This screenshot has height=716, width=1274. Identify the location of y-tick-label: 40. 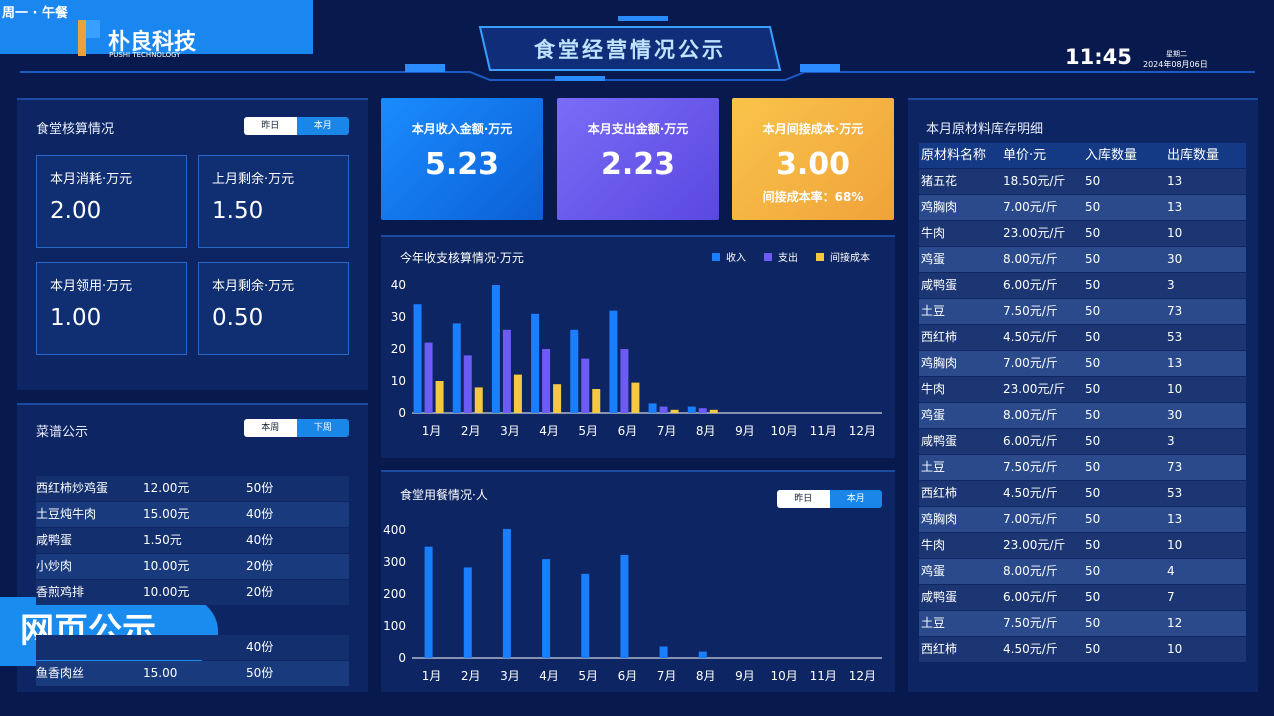
(398, 285).